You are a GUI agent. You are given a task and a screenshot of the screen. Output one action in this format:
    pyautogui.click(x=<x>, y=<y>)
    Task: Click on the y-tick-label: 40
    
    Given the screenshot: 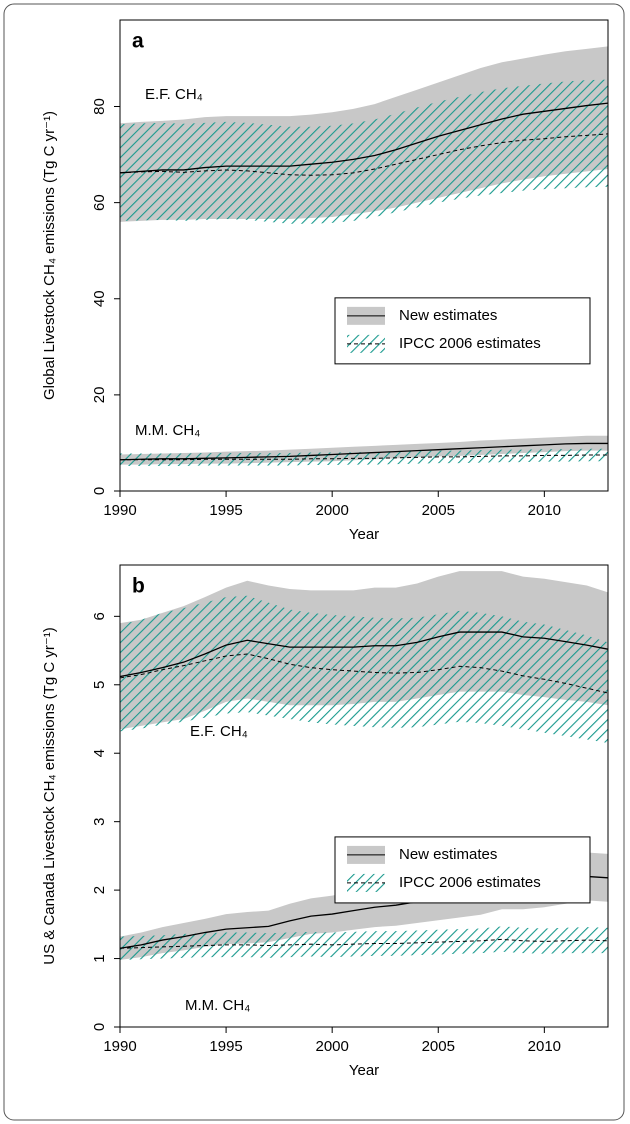 What is the action you would take?
    pyautogui.click(x=99, y=298)
    